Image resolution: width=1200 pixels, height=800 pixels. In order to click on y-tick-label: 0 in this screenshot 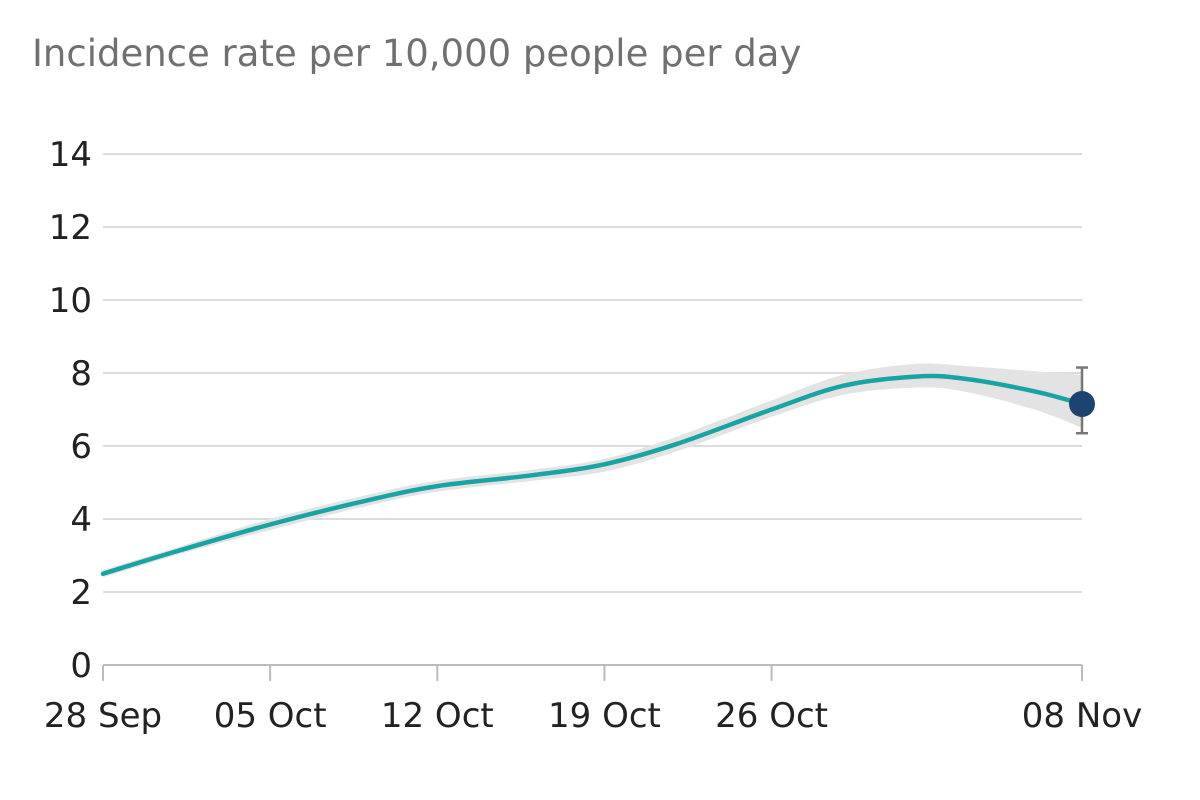, I will do `click(81, 666)`.